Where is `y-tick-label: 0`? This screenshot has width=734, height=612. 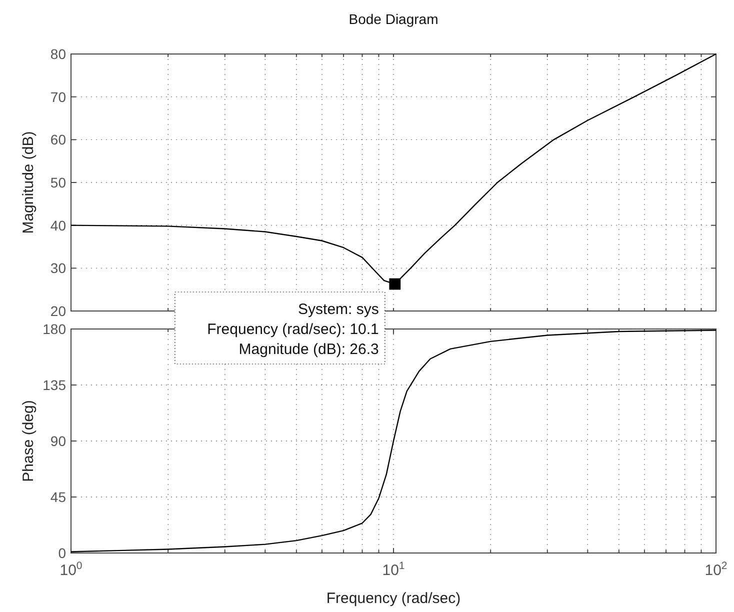
y-tick-label: 0 is located at coordinates (62, 553).